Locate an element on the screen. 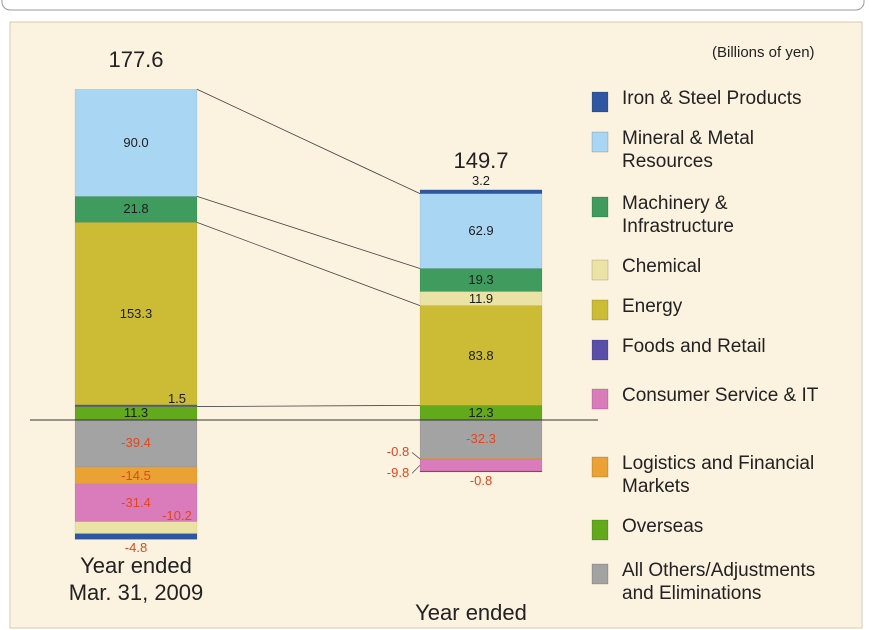  category-label: Year ended Mar. 31, 2009 is located at coordinates (136, 579).